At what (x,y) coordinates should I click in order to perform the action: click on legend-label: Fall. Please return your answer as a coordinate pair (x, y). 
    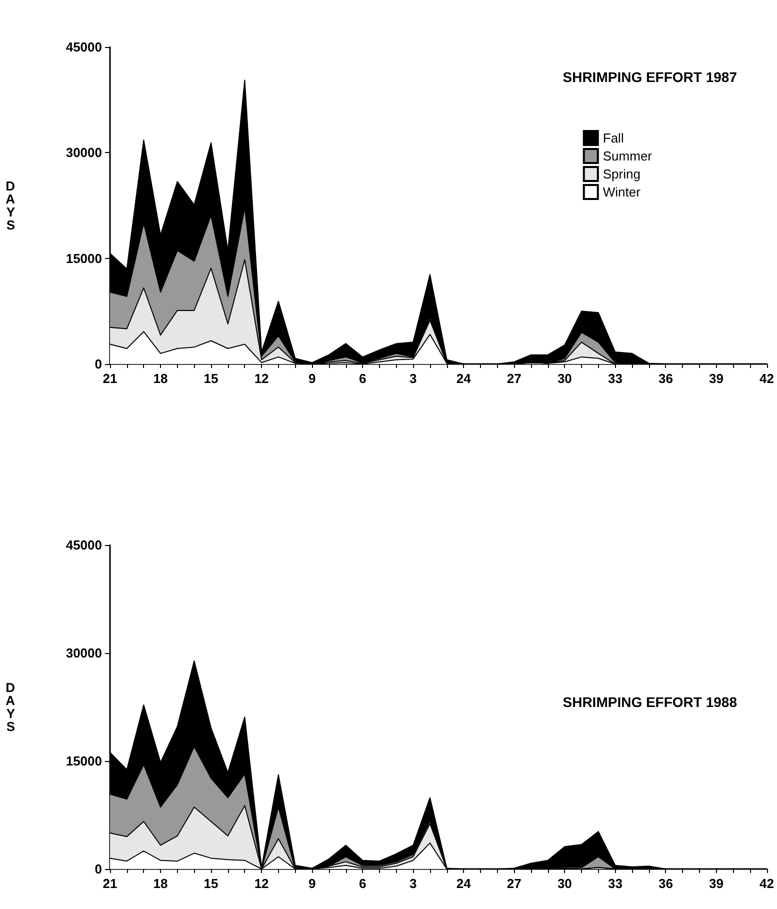
    Looking at the image, I should click on (613, 138).